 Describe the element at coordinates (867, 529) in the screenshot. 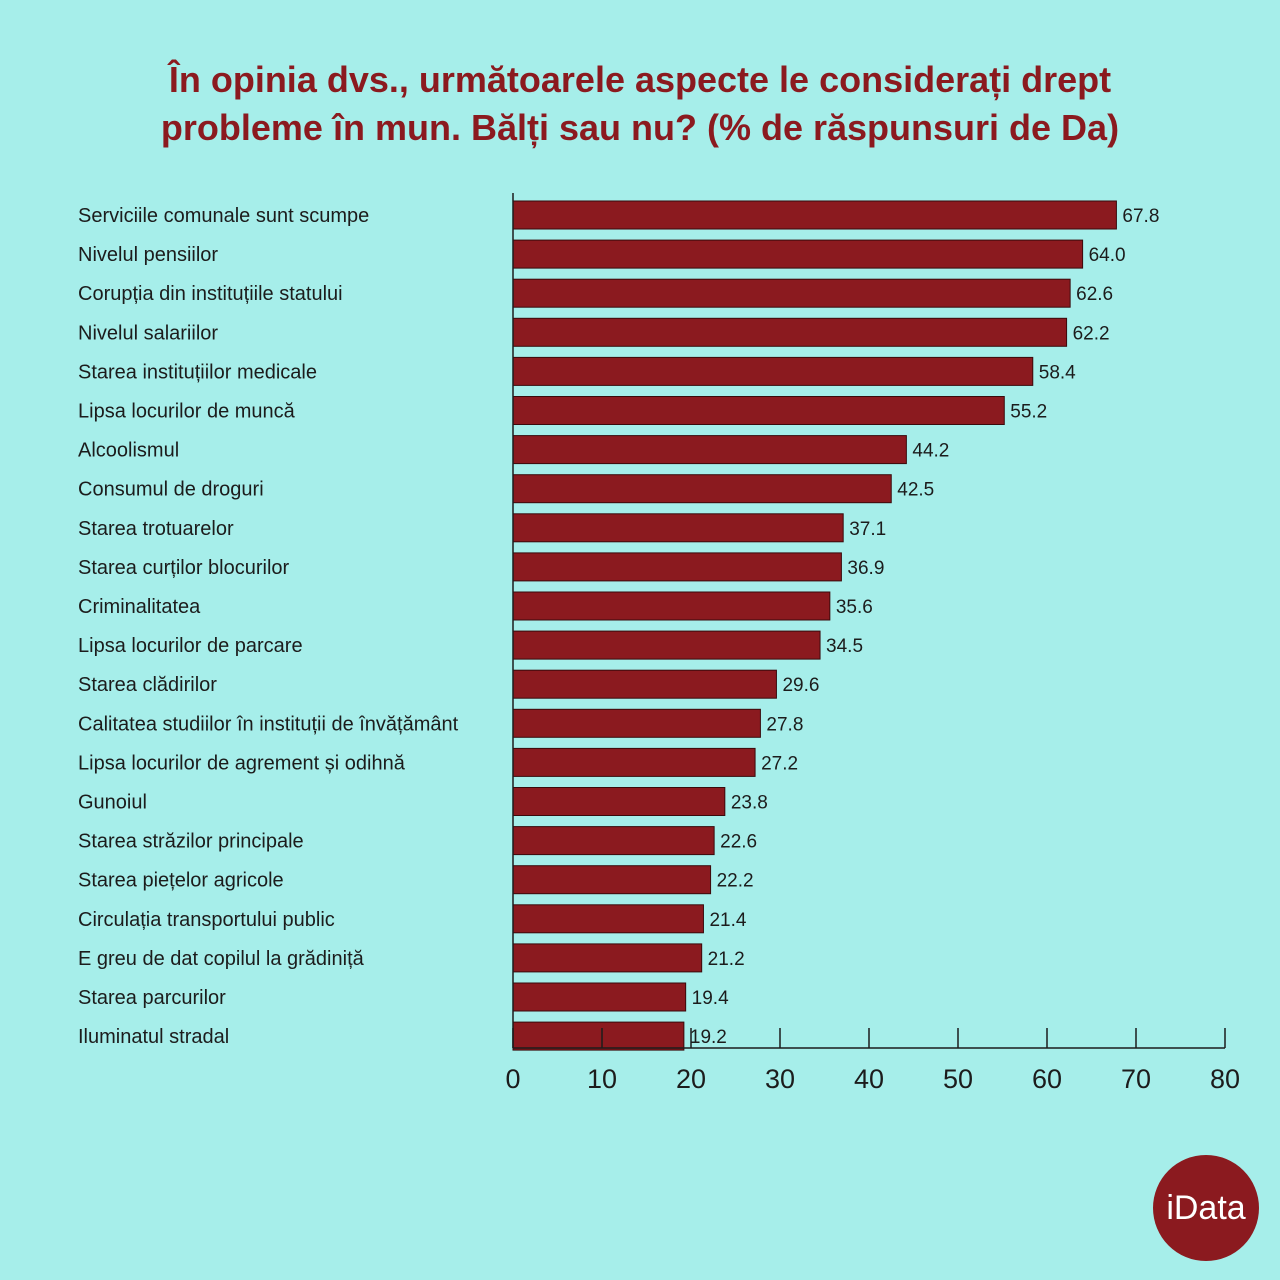

I see `value-label: 37.1` at that location.